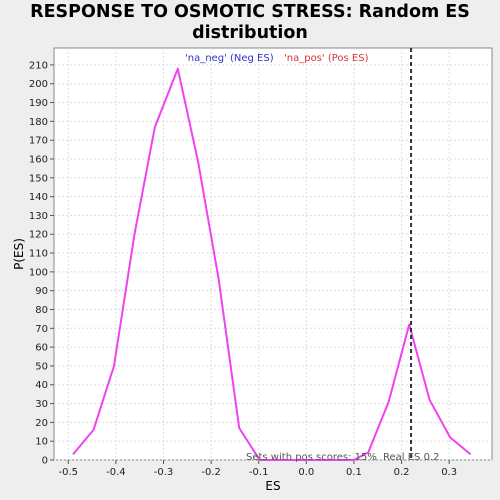  What do you see at coordinates (41, 329) in the screenshot?
I see `y-tick-label: 70` at bounding box center [41, 329].